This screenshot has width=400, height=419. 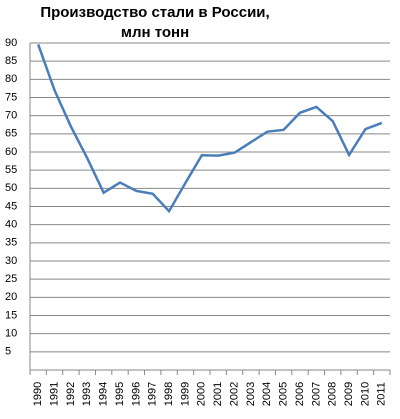 I want to click on y-tick-label: 85, so click(x=11, y=61).